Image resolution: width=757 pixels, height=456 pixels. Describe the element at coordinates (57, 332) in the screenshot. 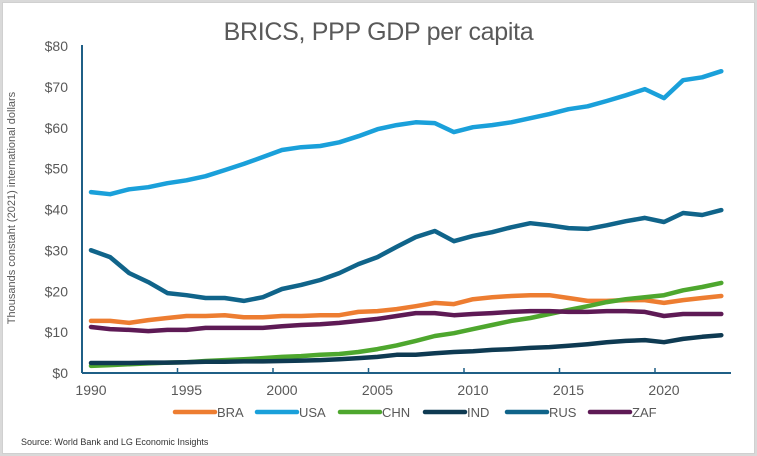

I see `y-tick-label: $10` at that location.